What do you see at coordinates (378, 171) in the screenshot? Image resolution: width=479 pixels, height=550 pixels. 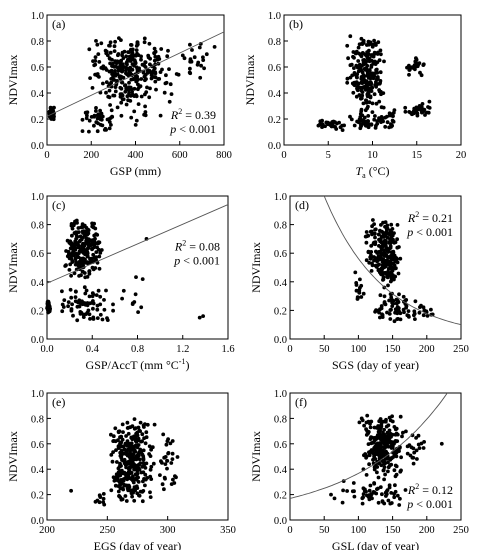 I see `x-label-unit: (°C)` at bounding box center [378, 171].